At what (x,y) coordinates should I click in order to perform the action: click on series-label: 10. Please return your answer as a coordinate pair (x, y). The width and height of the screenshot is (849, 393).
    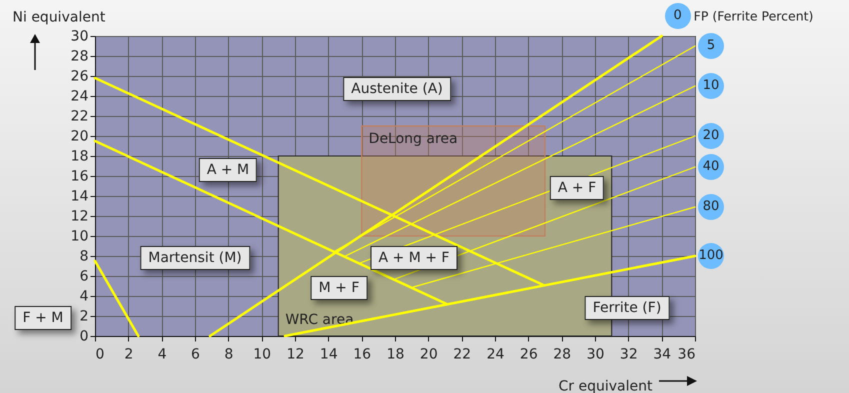
    Looking at the image, I should click on (711, 86).